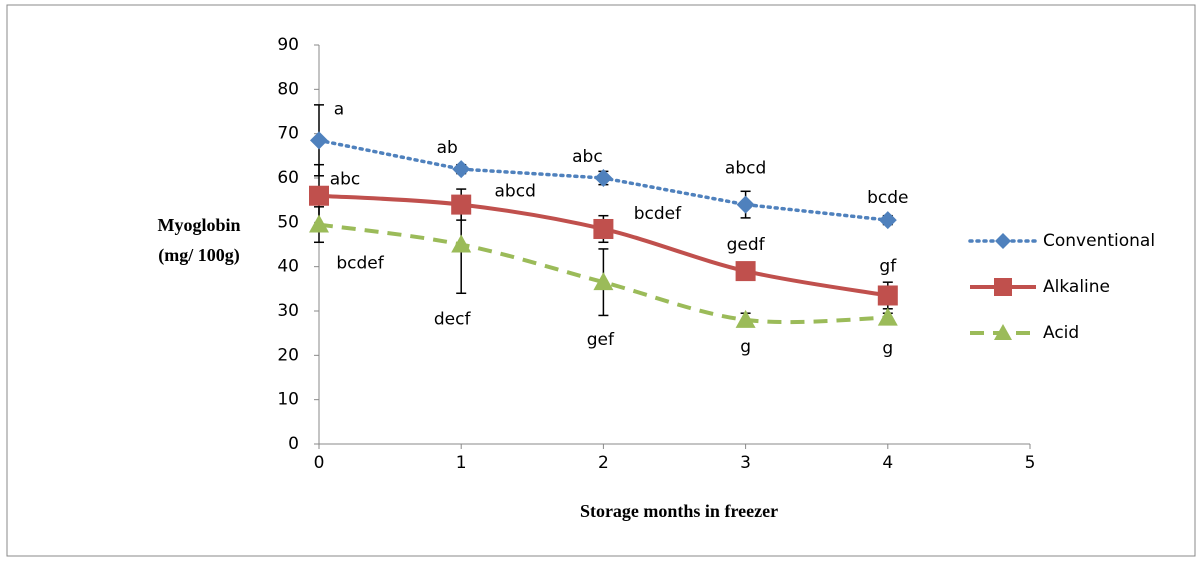  What do you see at coordinates (888, 266) in the screenshot?
I see `annotation: gf` at bounding box center [888, 266].